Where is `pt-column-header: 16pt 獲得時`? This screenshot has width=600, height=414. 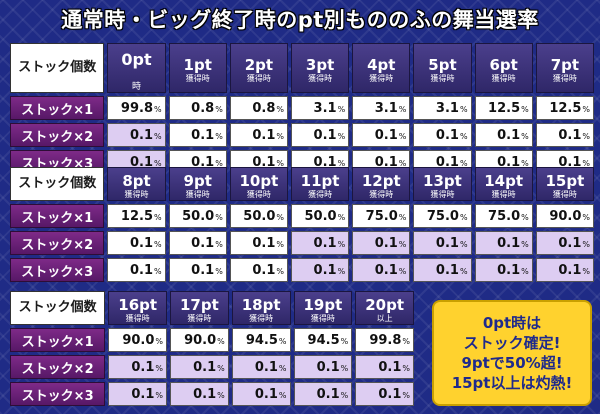
pt-column-header: 16pt 獲得時 is located at coordinates (138, 308).